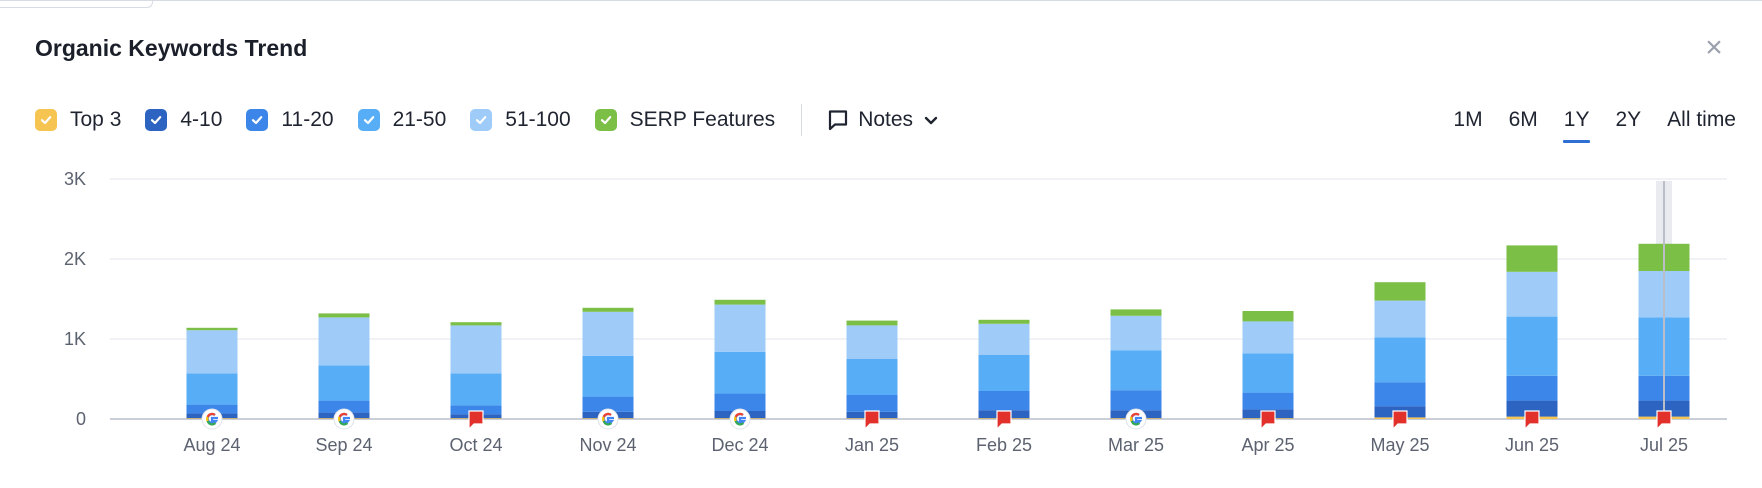 The height and width of the screenshot is (488, 1762). I want to click on legend-item-top-3: Top 3, so click(78, 120).